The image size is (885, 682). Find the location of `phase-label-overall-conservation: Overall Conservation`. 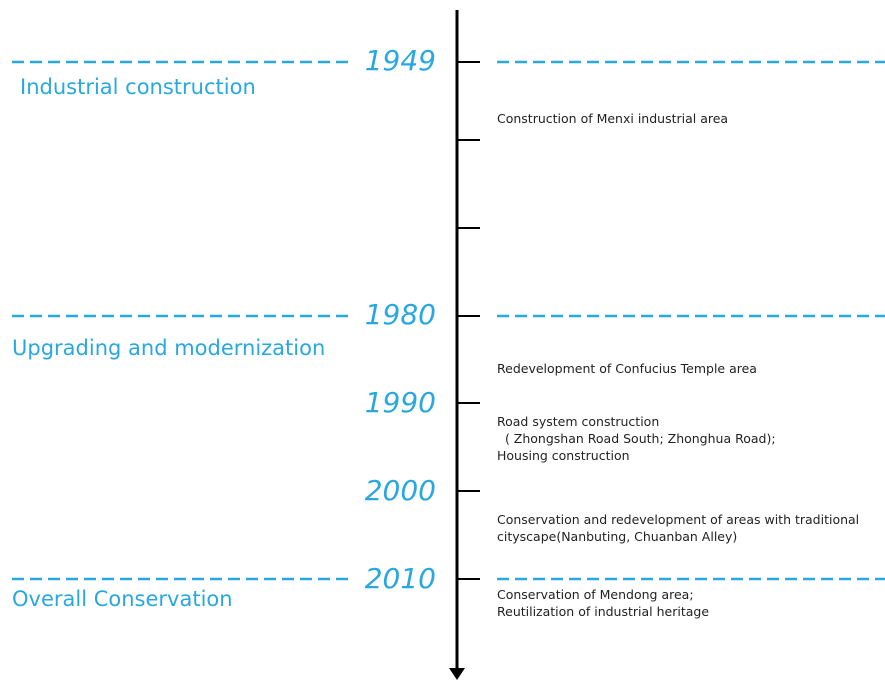

phase-label-overall-conservation: Overall Conservation is located at coordinates (122, 599).